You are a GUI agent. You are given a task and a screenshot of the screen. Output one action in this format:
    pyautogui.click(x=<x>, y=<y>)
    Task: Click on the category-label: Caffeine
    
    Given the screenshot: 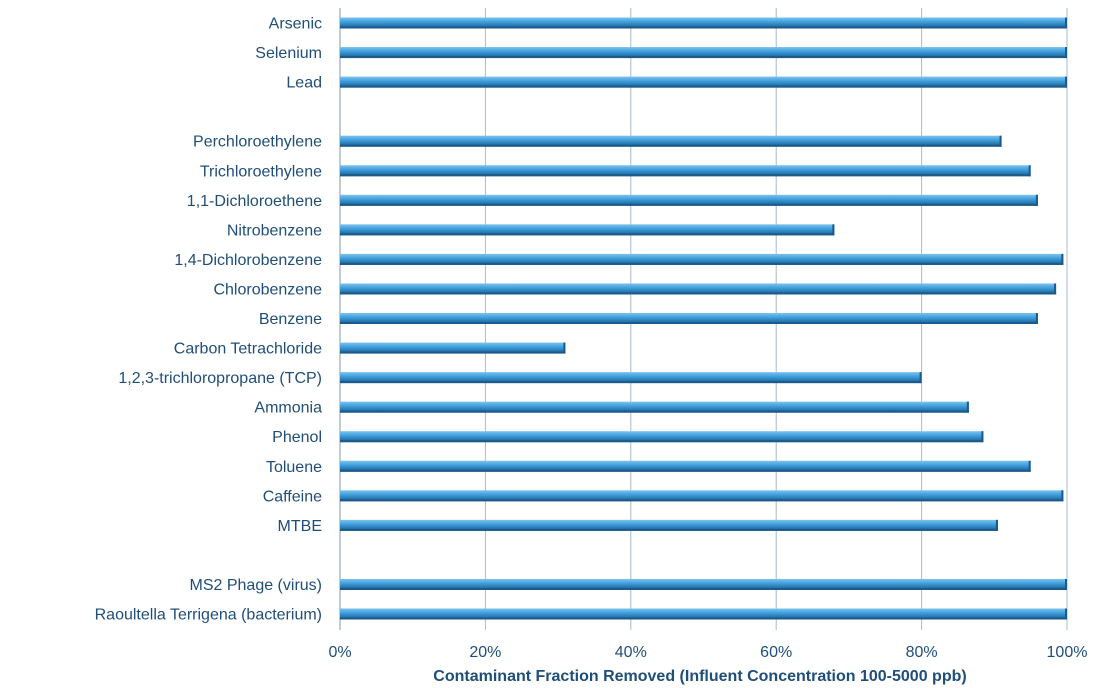 What is the action you would take?
    pyautogui.click(x=292, y=496)
    